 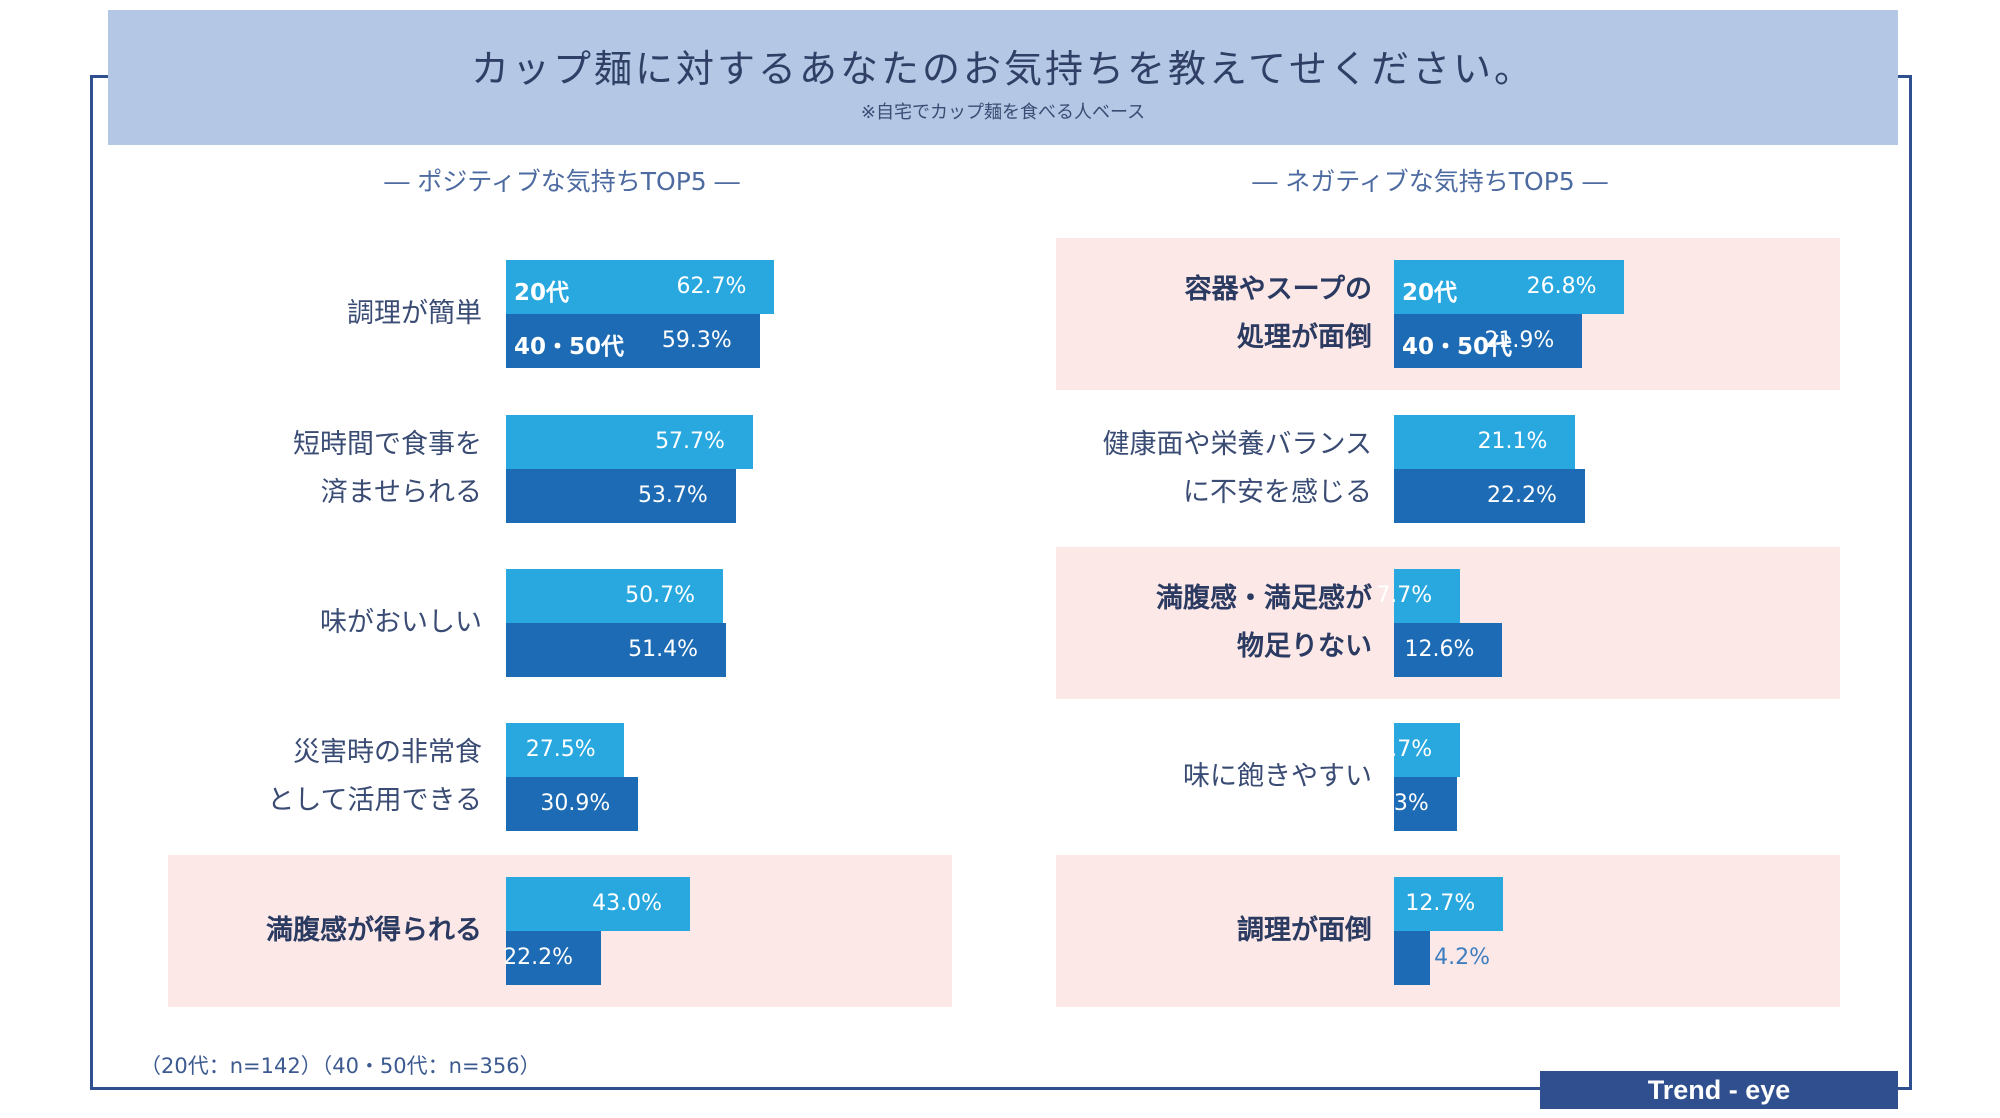 What do you see at coordinates (1512, 441) in the screenshot?
I see `value-label: 21.1%` at bounding box center [1512, 441].